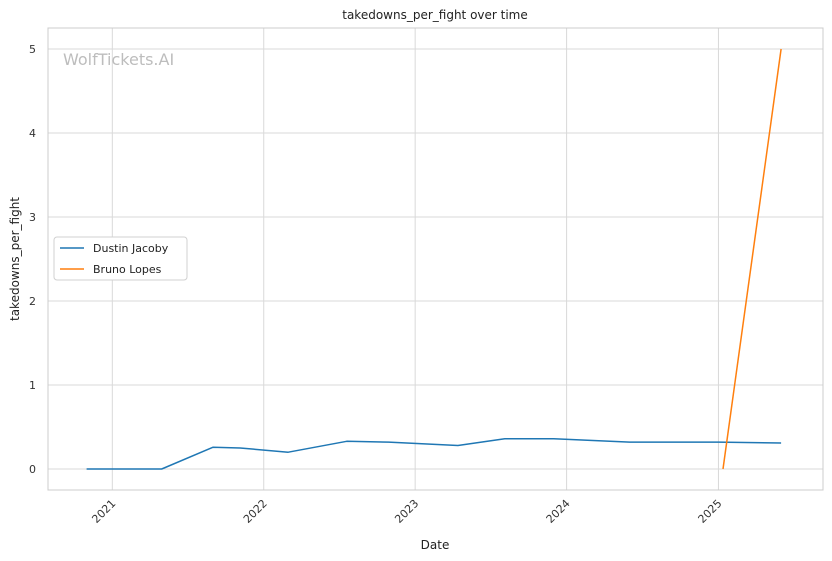  What do you see at coordinates (118, 59) in the screenshot?
I see `watermark: WolfTickets.AI` at bounding box center [118, 59].